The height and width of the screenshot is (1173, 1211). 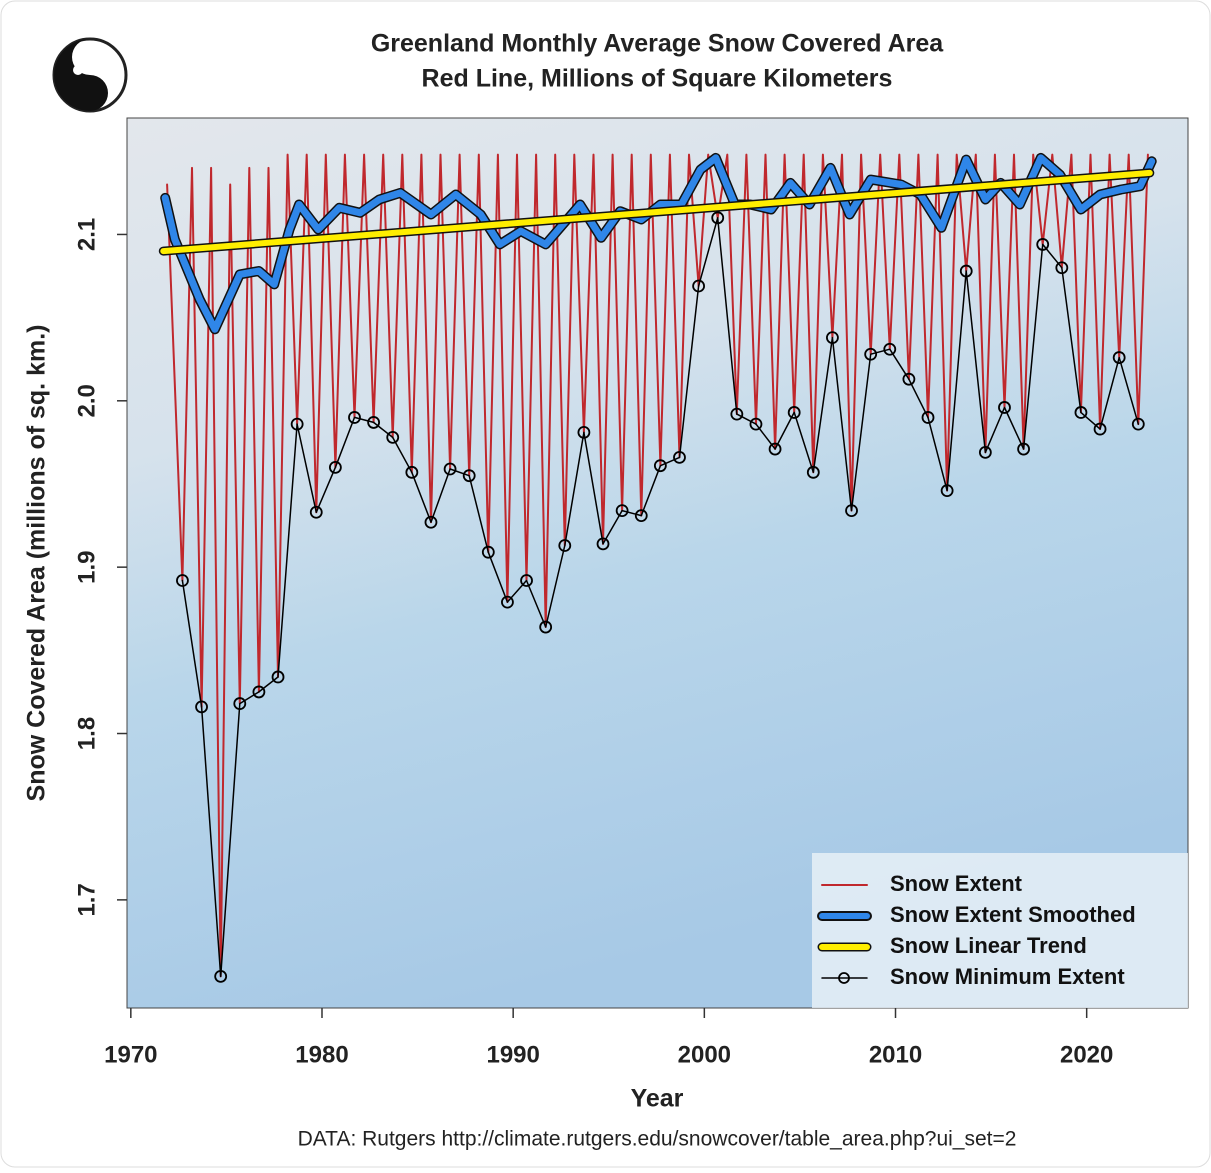 What do you see at coordinates (1013, 914) in the screenshot?
I see `legend-label: Snow Extent Smoothed` at bounding box center [1013, 914].